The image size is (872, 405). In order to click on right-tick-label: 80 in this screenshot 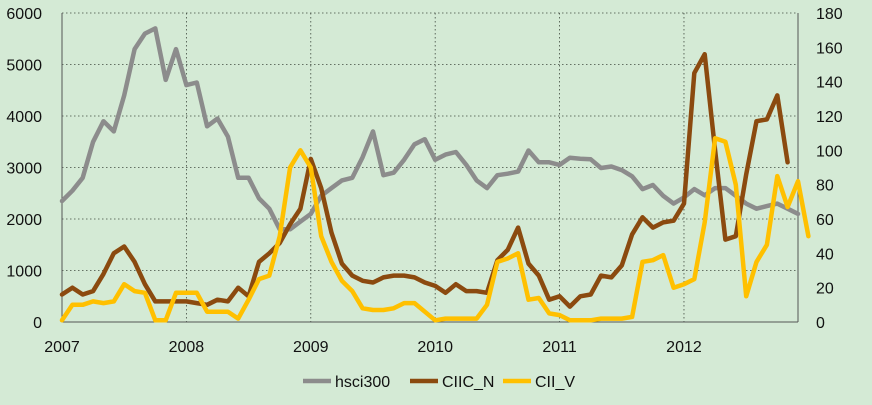, I will do `click(825, 186)`.